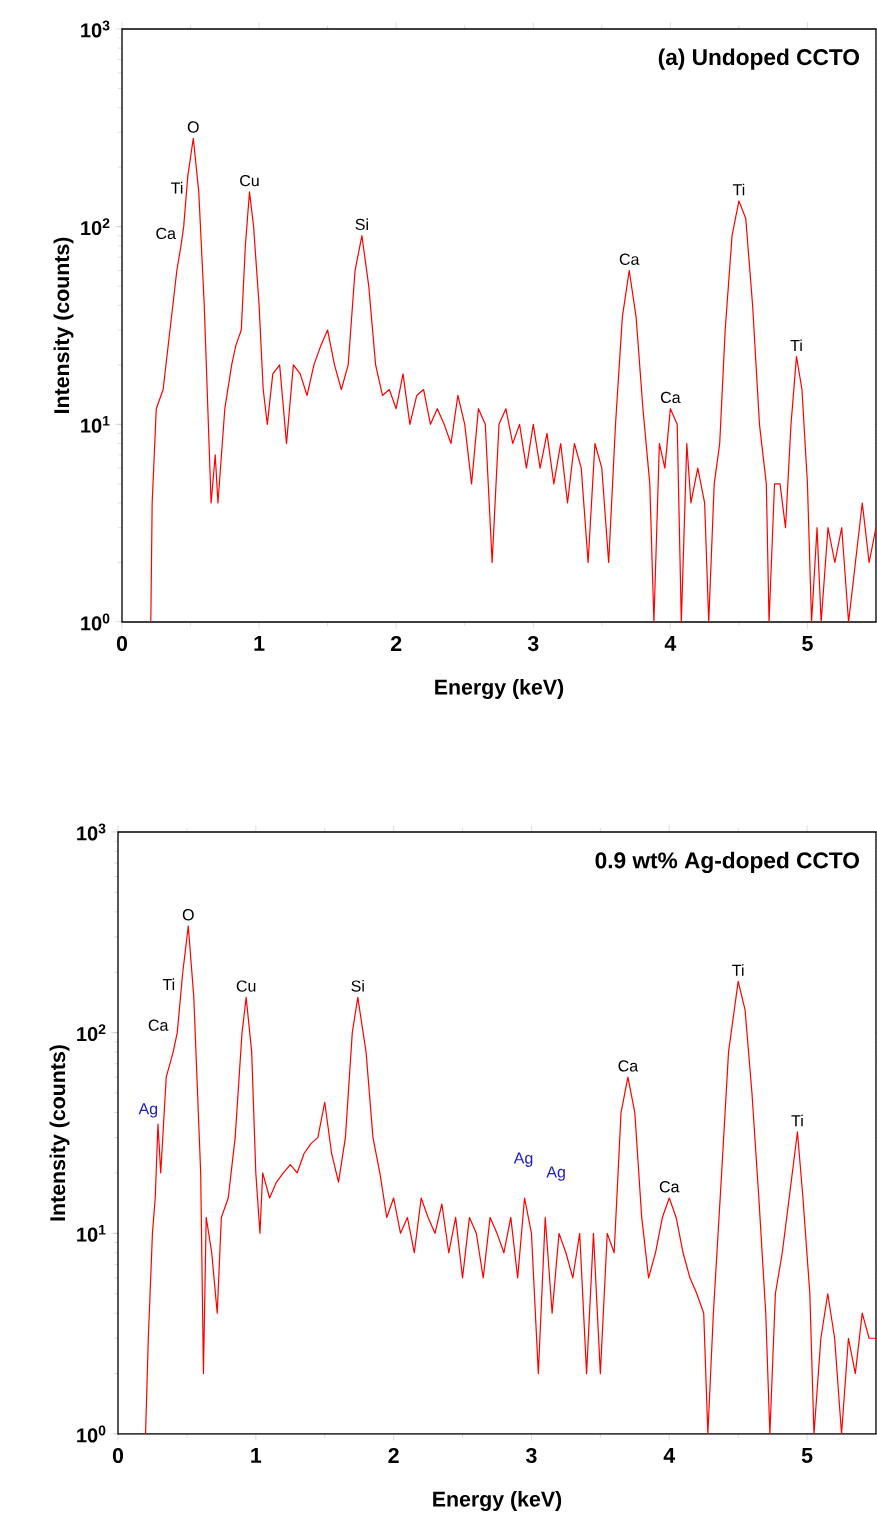  What do you see at coordinates (759, 59) in the screenshot?
I see `text: (a) Undoped CCTO` at bounding box center [759, 59].